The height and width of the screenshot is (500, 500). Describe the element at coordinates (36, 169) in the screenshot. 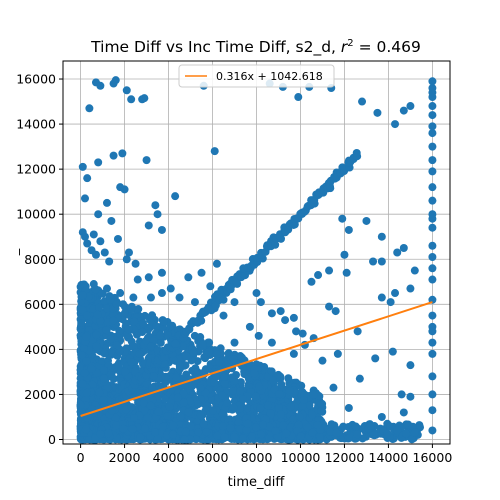

I see `y-tick-label: 12000` at that location.